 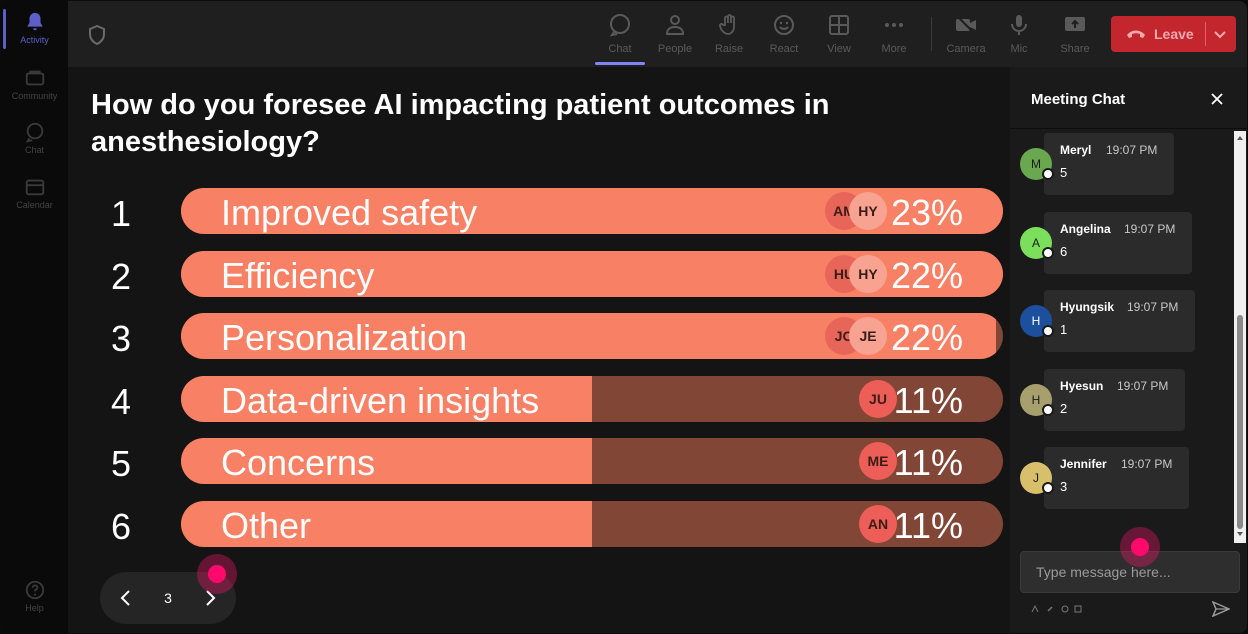 I want to click on close-icon, so click(x=1217, y=99).